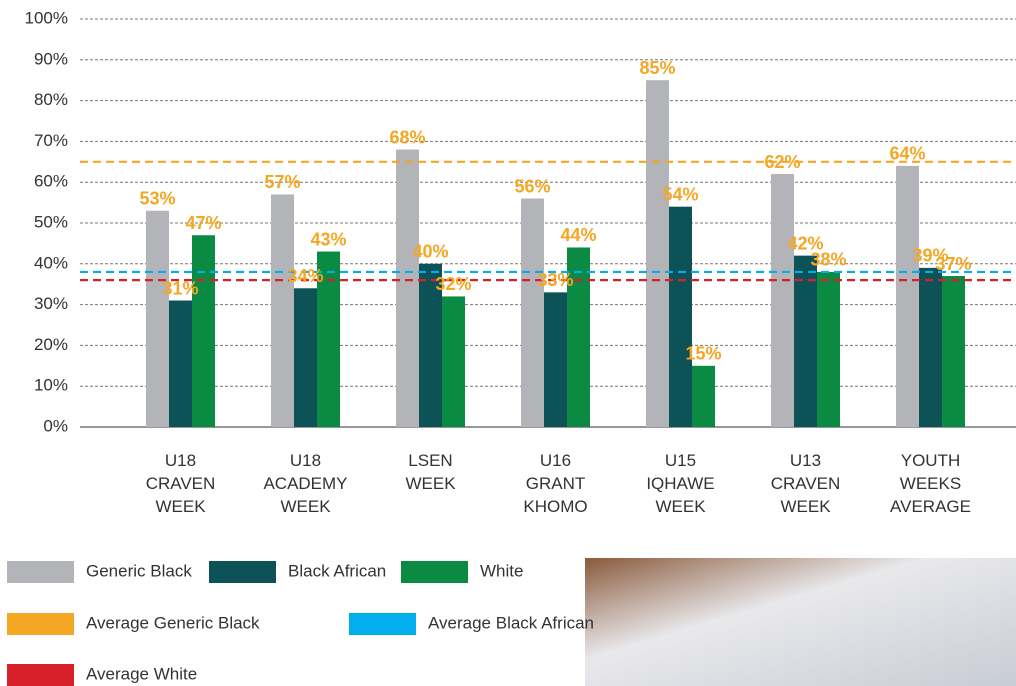 This screenshot has width=1016, height=686. Describe the element at coordinates (782, 162) in the screenshot. I see `value-label: 62%` at that location.